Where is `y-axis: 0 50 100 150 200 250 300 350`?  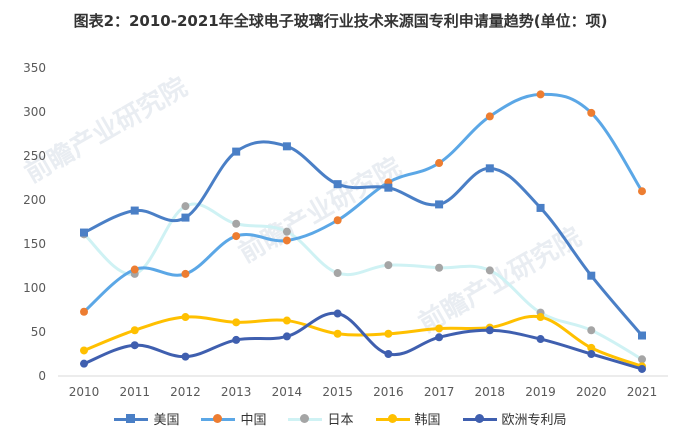
y-axis: 0 50 100 150 200 250 300 350 is located at coordinates (34, 222).